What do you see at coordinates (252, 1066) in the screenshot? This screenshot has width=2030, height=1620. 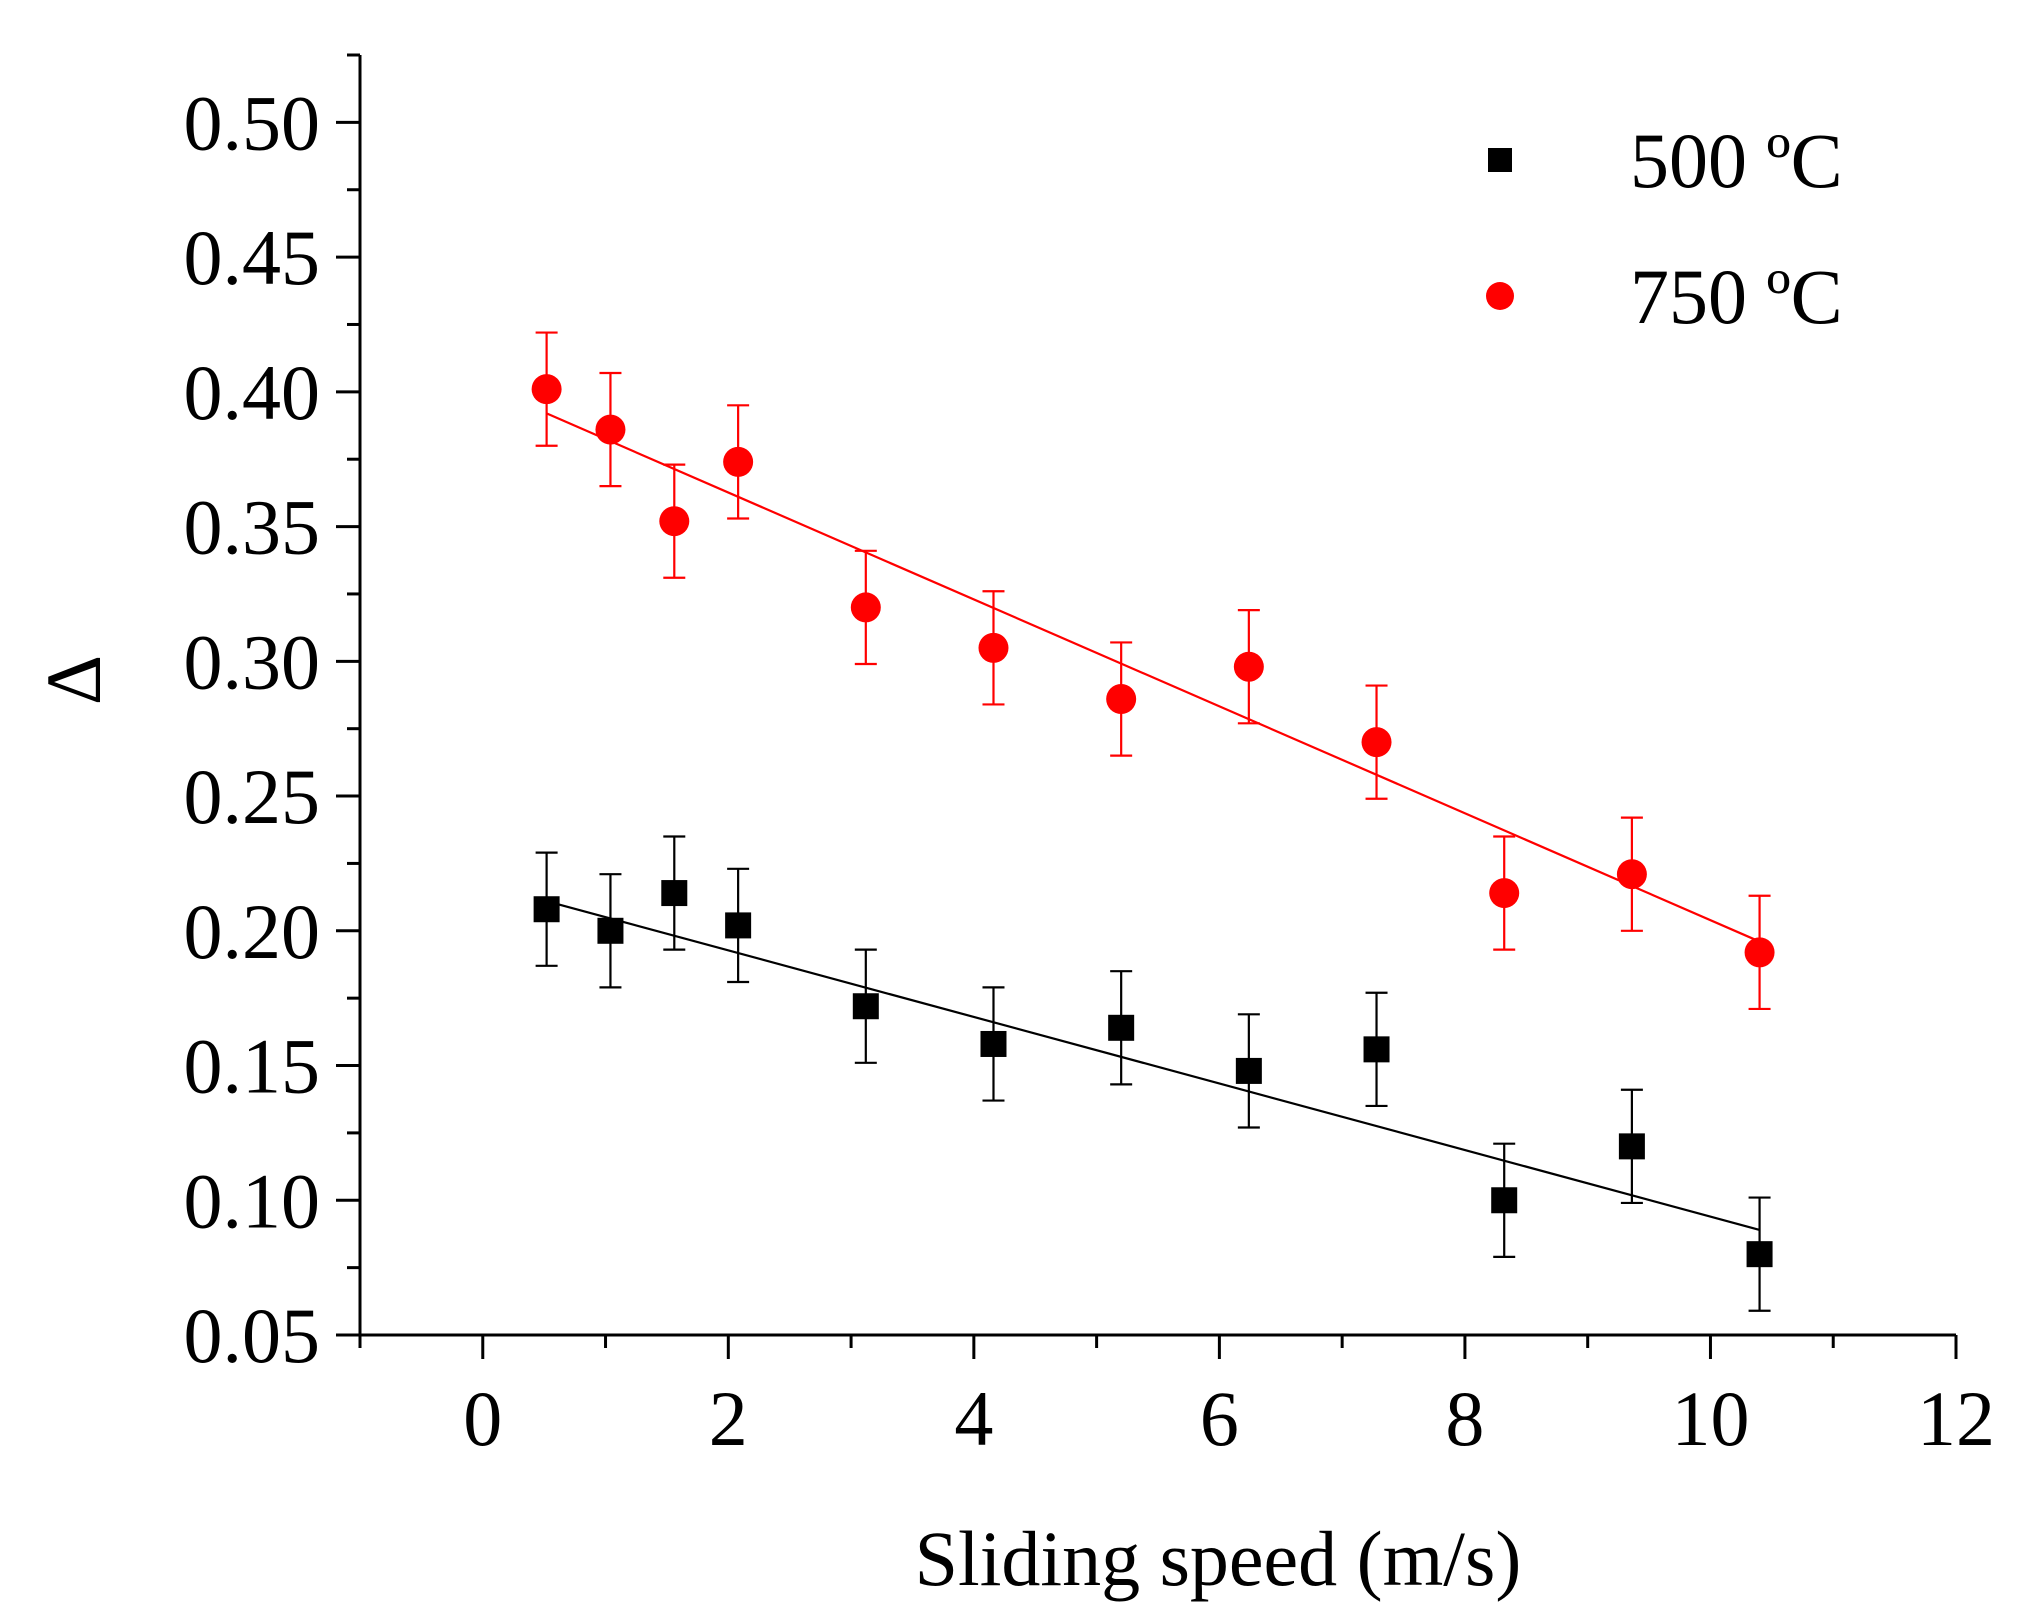 I see `y-tick-label: 0.15` at bounding box center [252, 1066].